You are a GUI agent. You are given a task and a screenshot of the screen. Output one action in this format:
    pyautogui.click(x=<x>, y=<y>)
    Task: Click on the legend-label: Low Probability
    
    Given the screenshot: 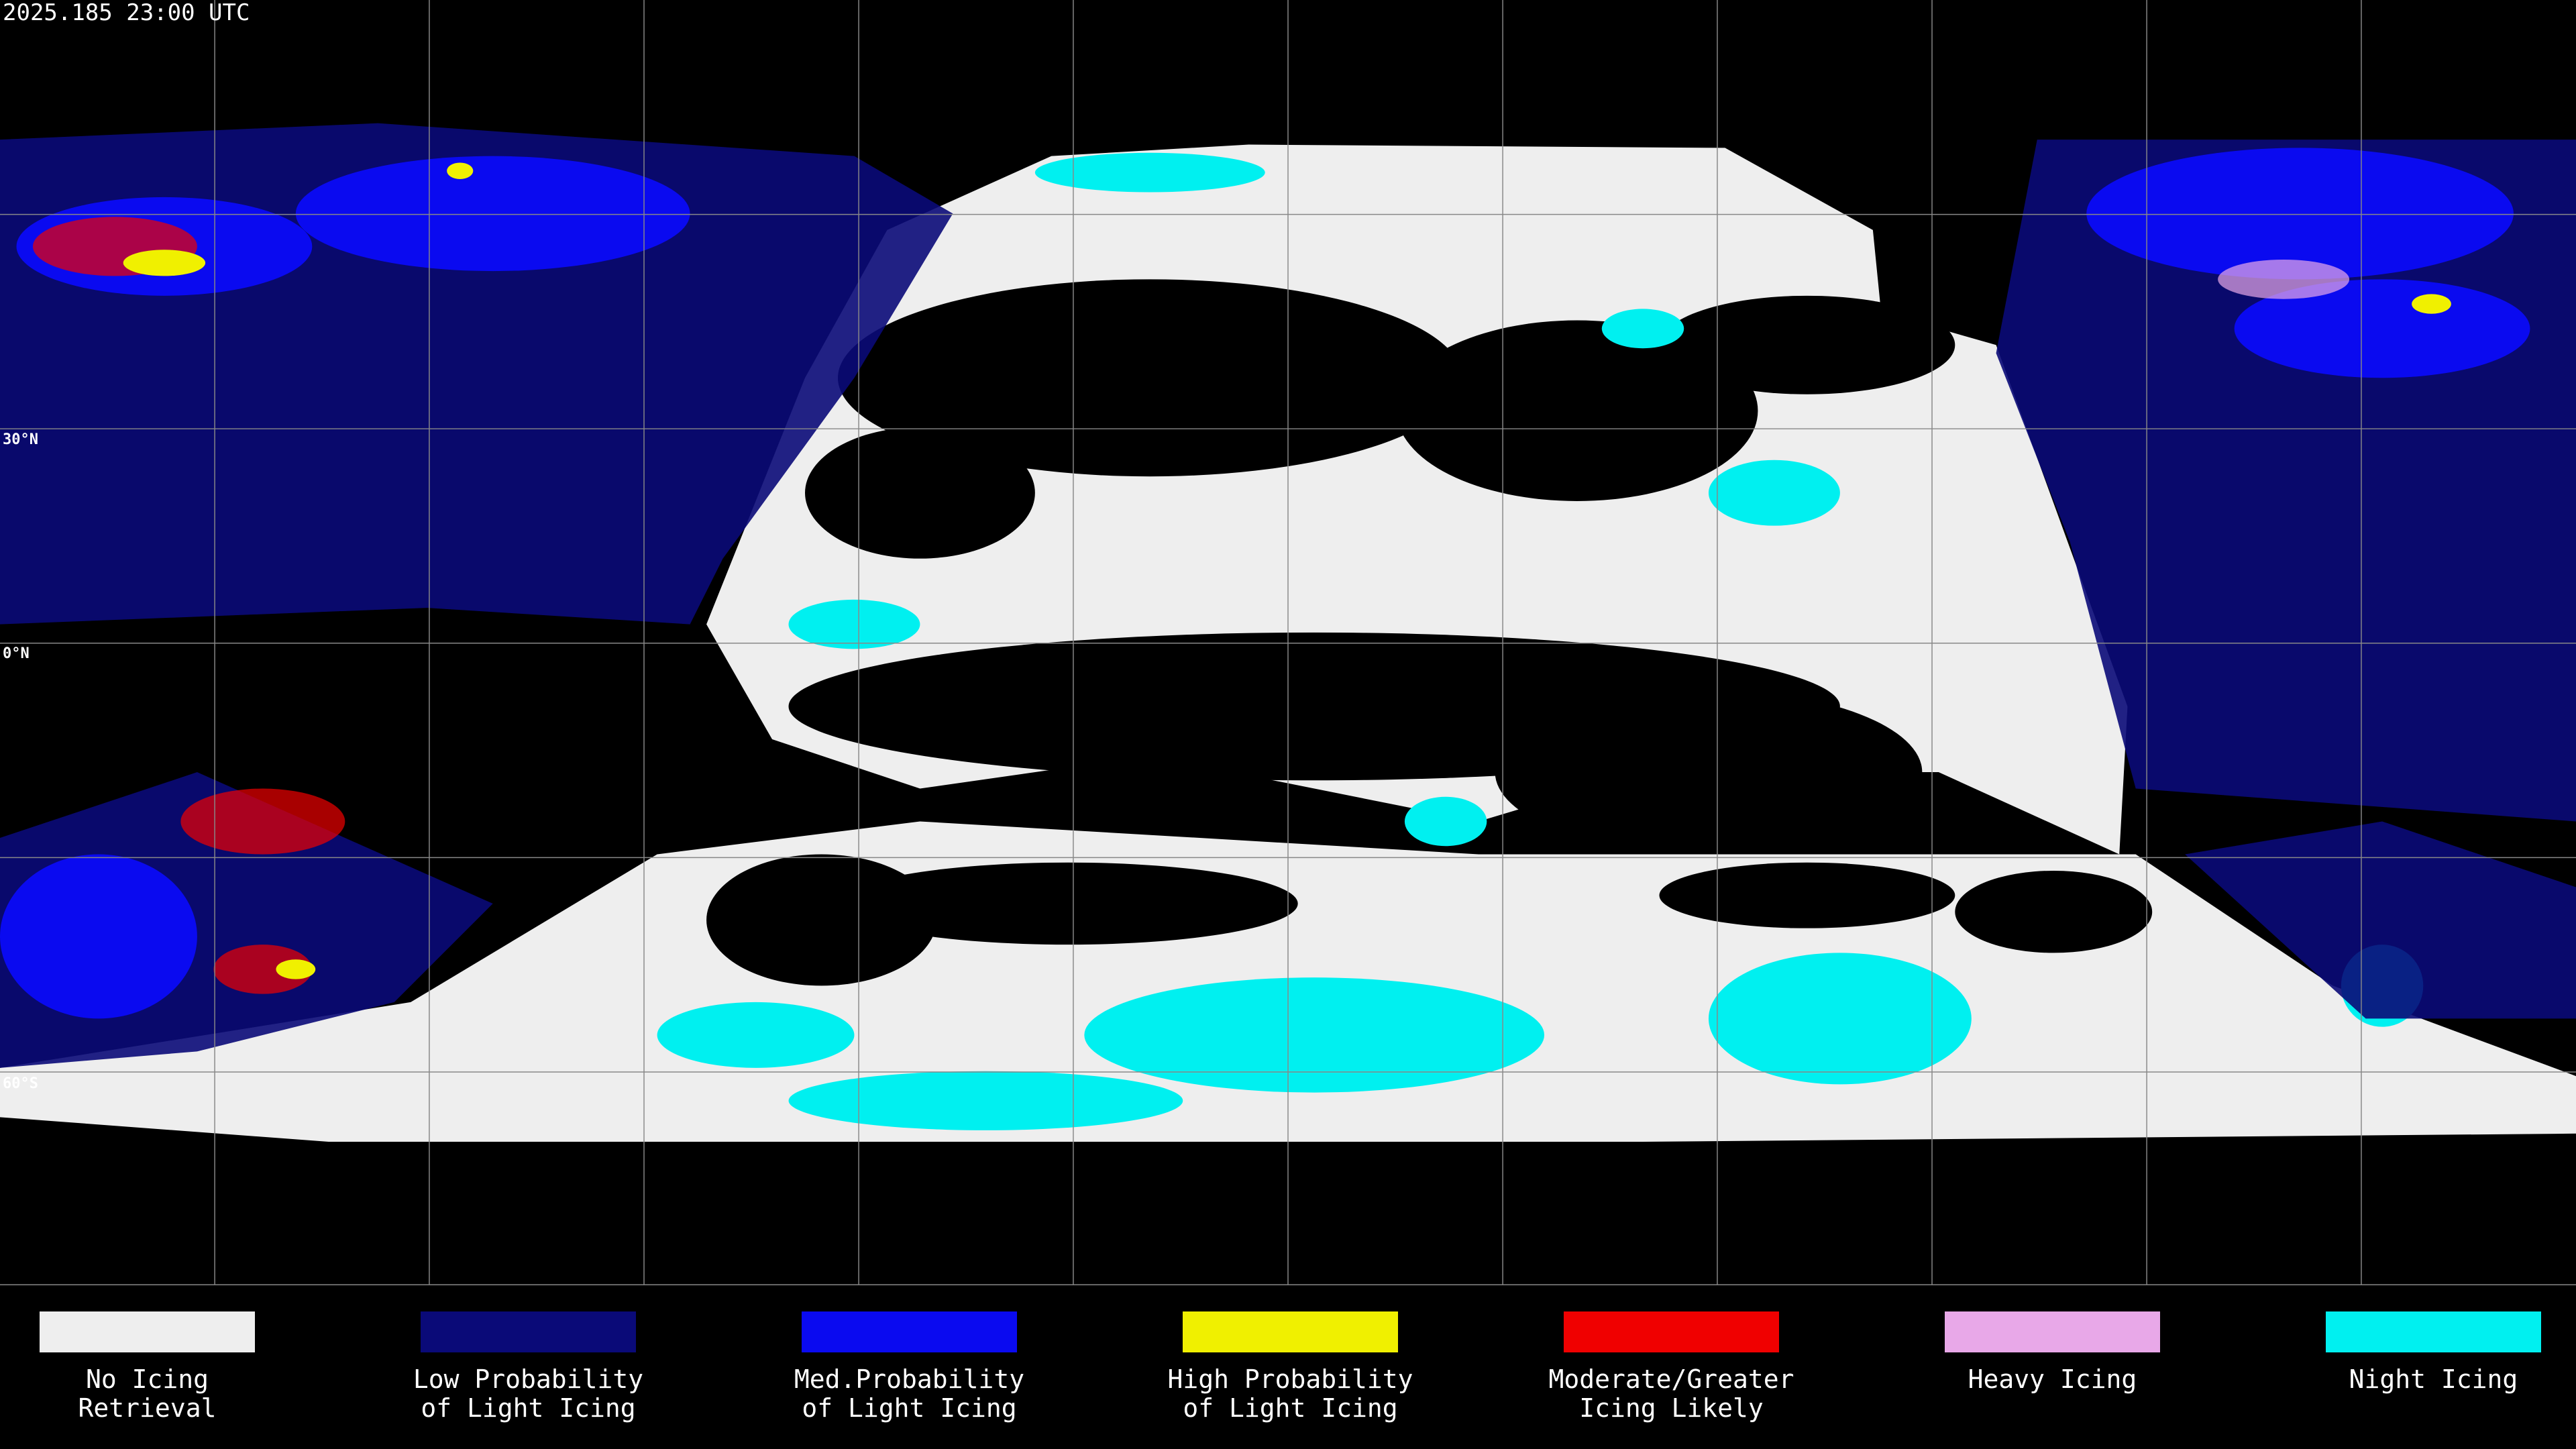 What is the action you would take?
    pyautogui.click(x=528, y=1379)
    